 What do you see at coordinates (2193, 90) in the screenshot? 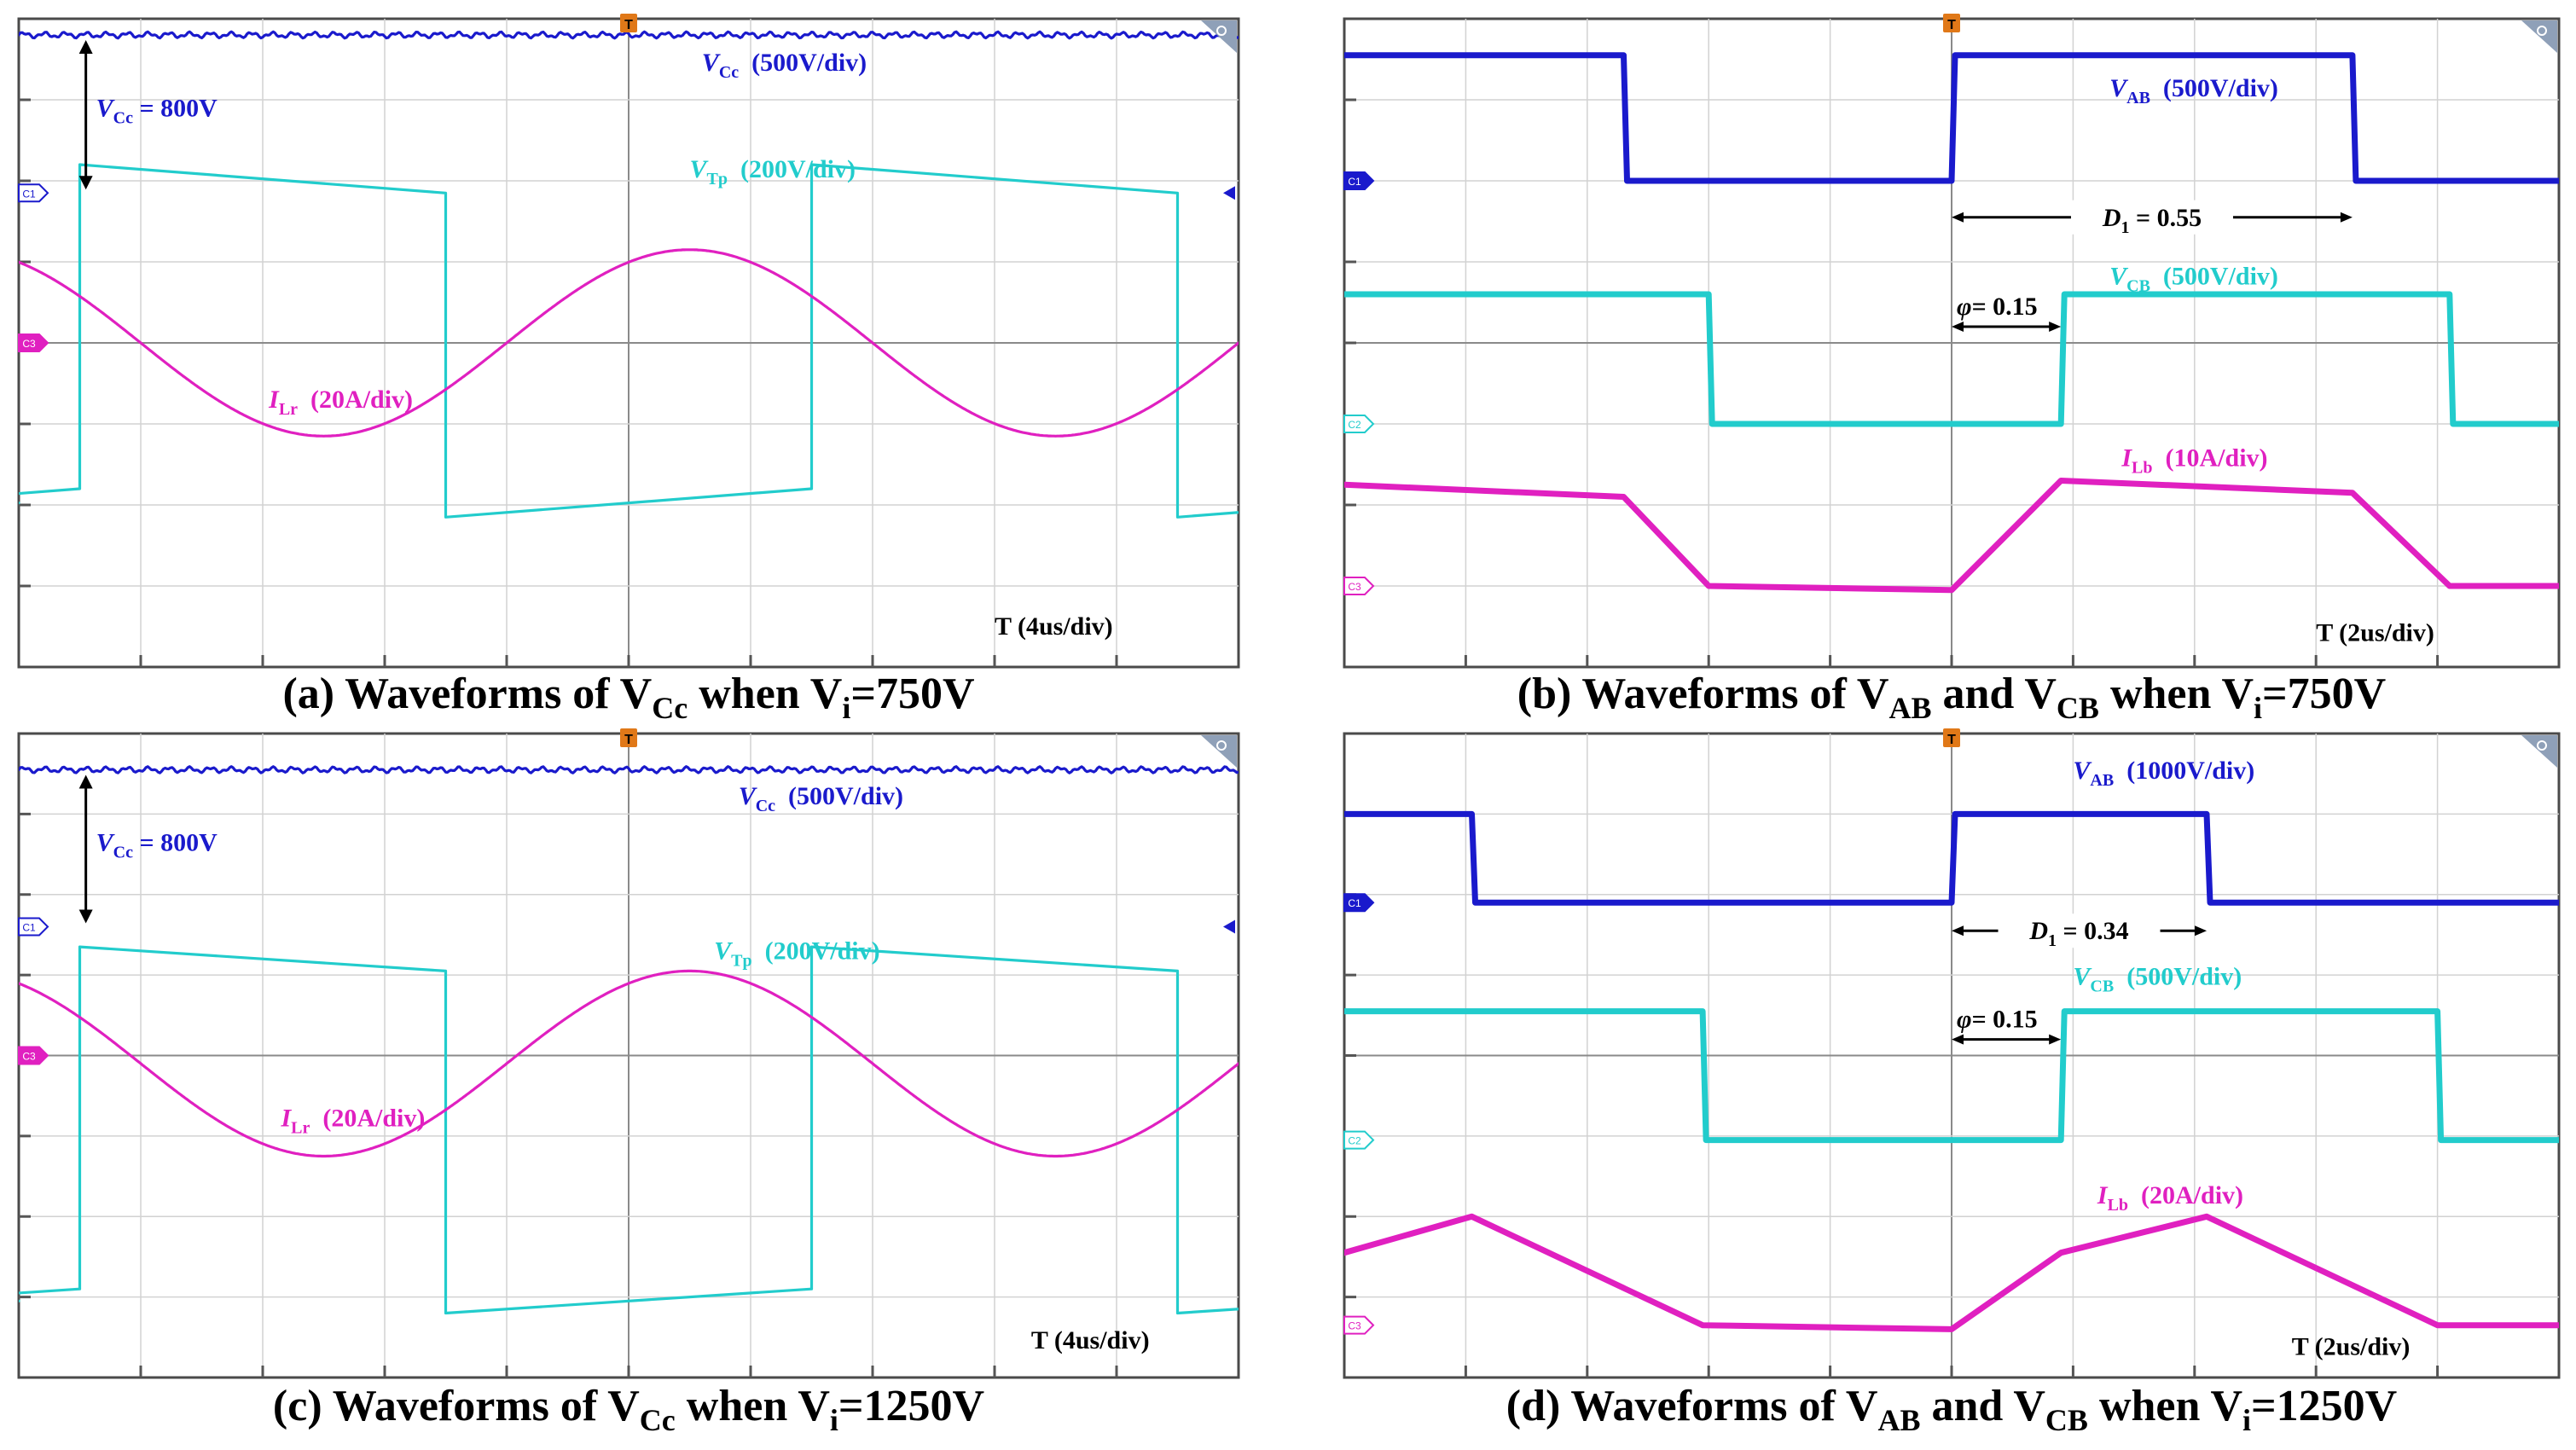
I see `series-label-ab: VAB (500V/div)` at bounding box center [2193, 90].